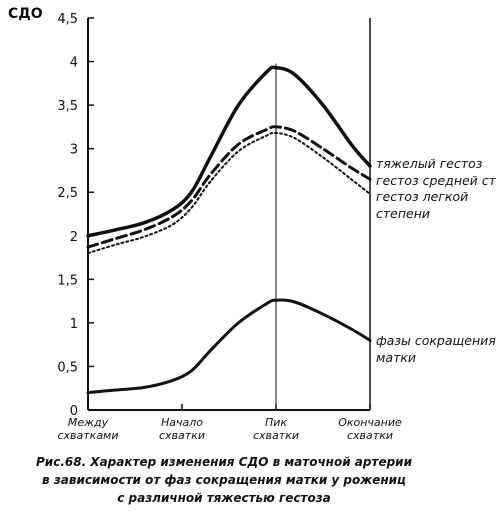  I want to click on y-tick-label: 0, so click(74, 411).